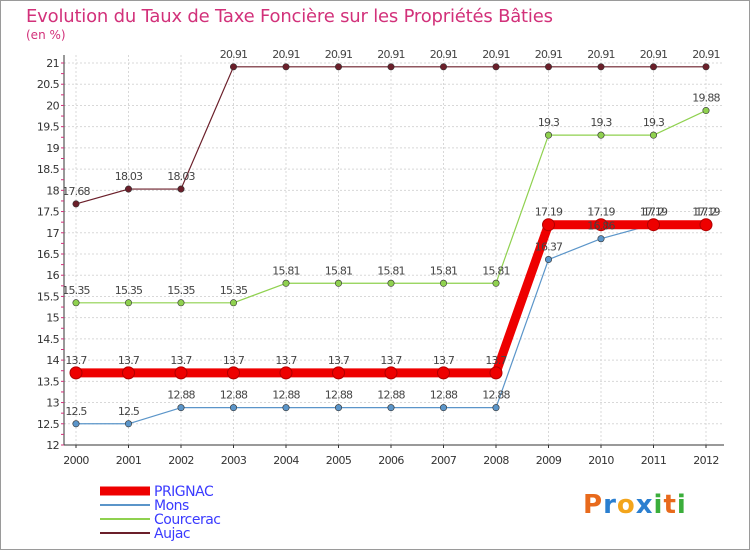 This screenshot has width=750, height=550. What do you see at coordinates (610, 505) in the screenshot?
I see `logo-letter: r` at bounding box center [610, 505].